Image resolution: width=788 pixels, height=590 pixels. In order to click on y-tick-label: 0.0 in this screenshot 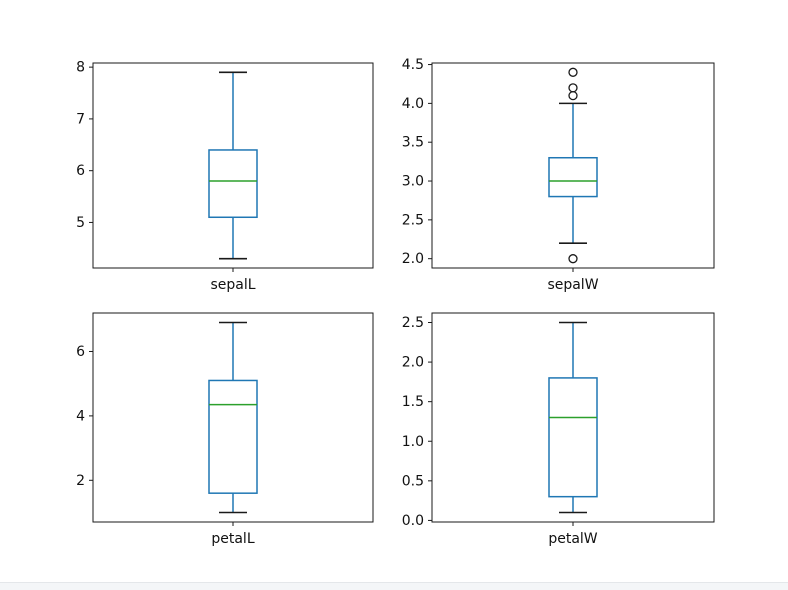, I will do `click(413, 521)`.